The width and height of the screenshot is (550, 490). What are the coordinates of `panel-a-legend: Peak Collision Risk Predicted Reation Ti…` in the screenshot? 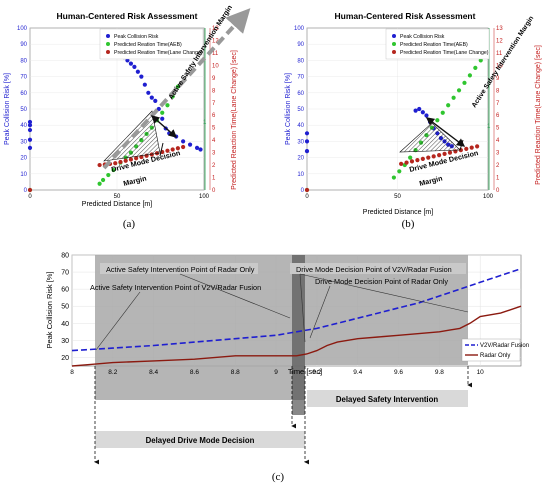 It's located at (151, 44).